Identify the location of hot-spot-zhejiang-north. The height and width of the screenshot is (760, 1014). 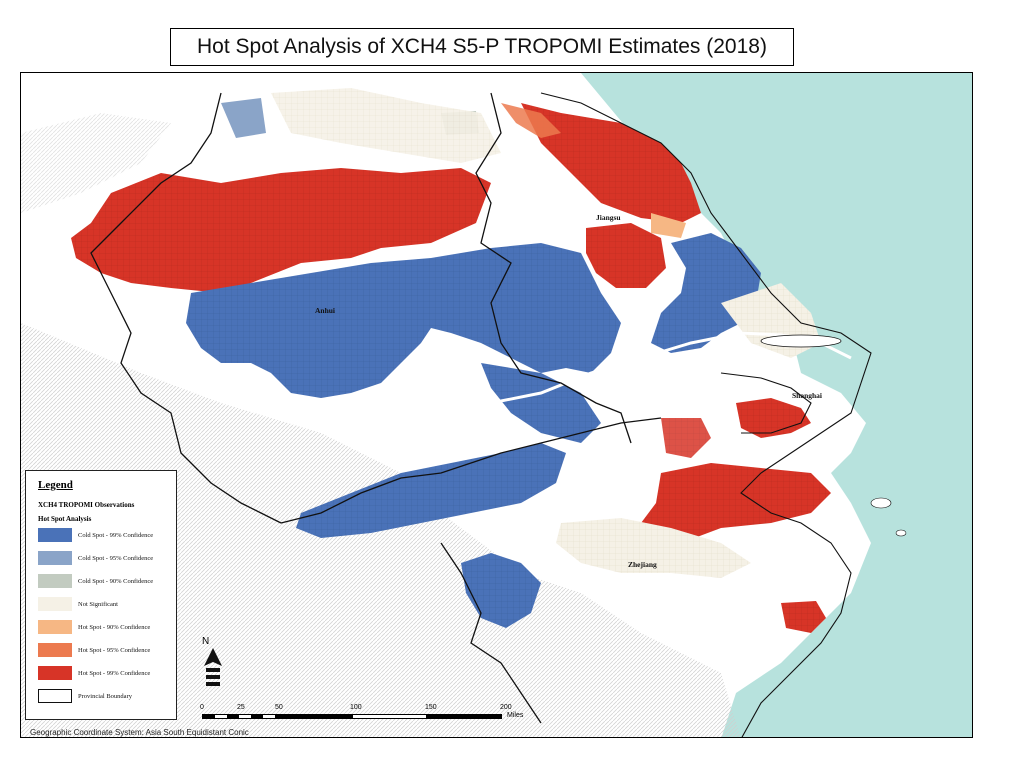
(736, 505).